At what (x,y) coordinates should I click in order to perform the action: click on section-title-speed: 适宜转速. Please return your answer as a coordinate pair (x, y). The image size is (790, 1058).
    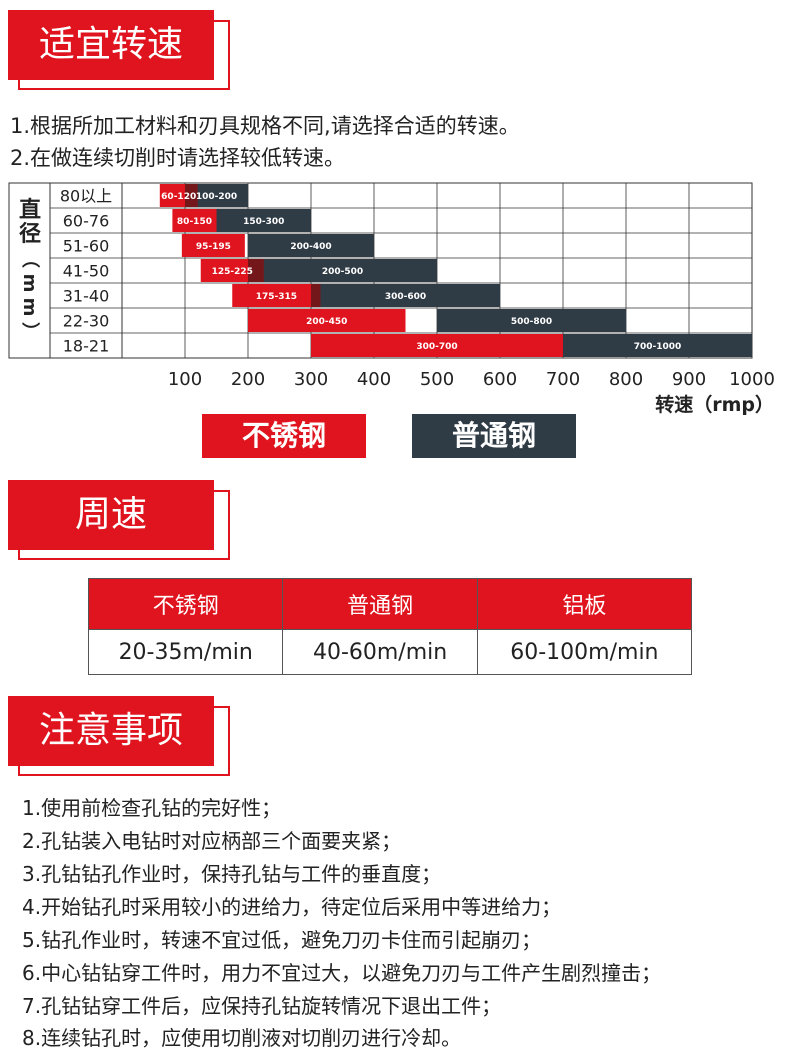
    Looking at the image, I should click on (119, 50).